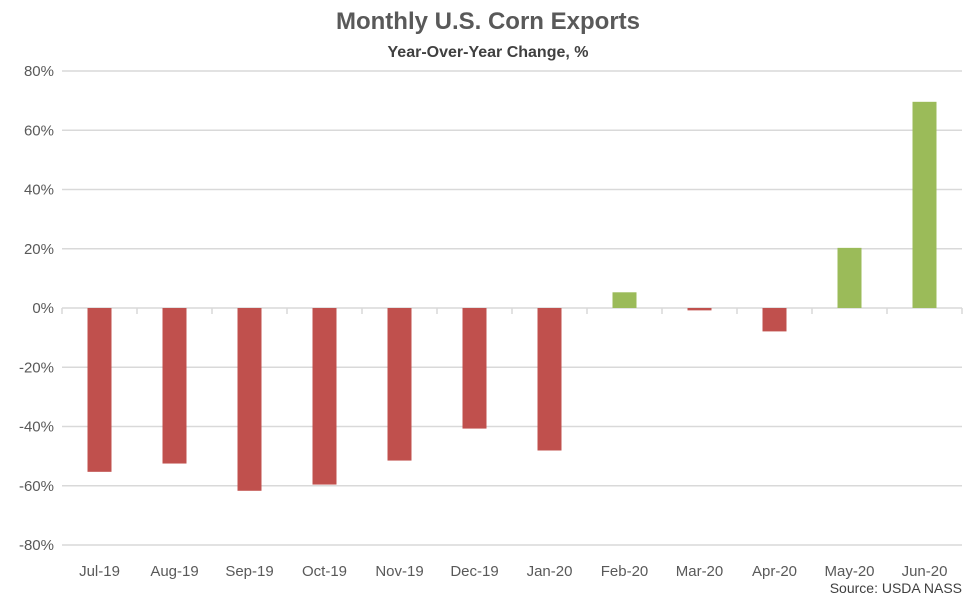  What do you see at coordinates (36, 545) in the screenshot?
I see `y-tick-label: -80%` at bounding box center [36, 545].